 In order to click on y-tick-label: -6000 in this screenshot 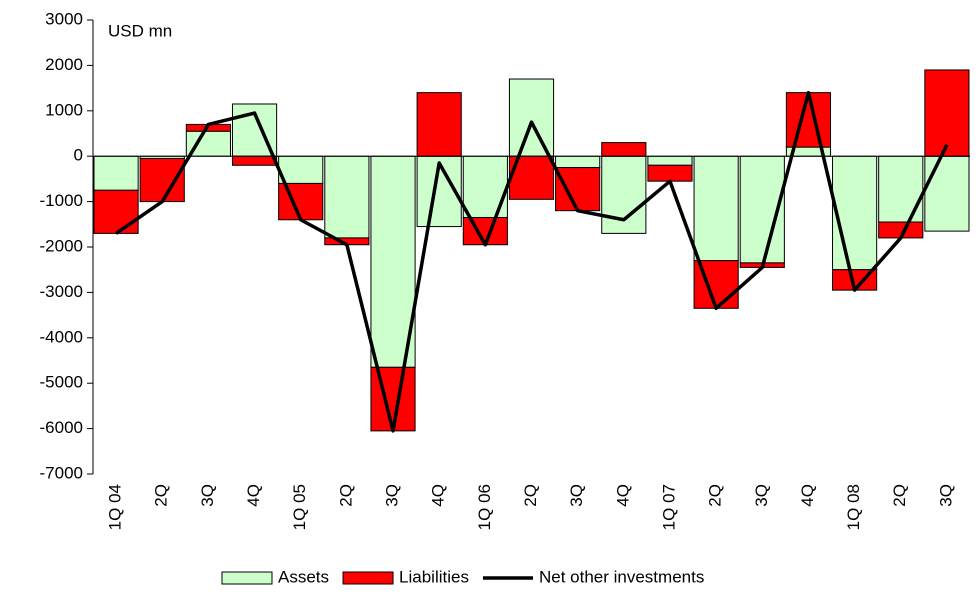, I will do `click(61, 427)`.